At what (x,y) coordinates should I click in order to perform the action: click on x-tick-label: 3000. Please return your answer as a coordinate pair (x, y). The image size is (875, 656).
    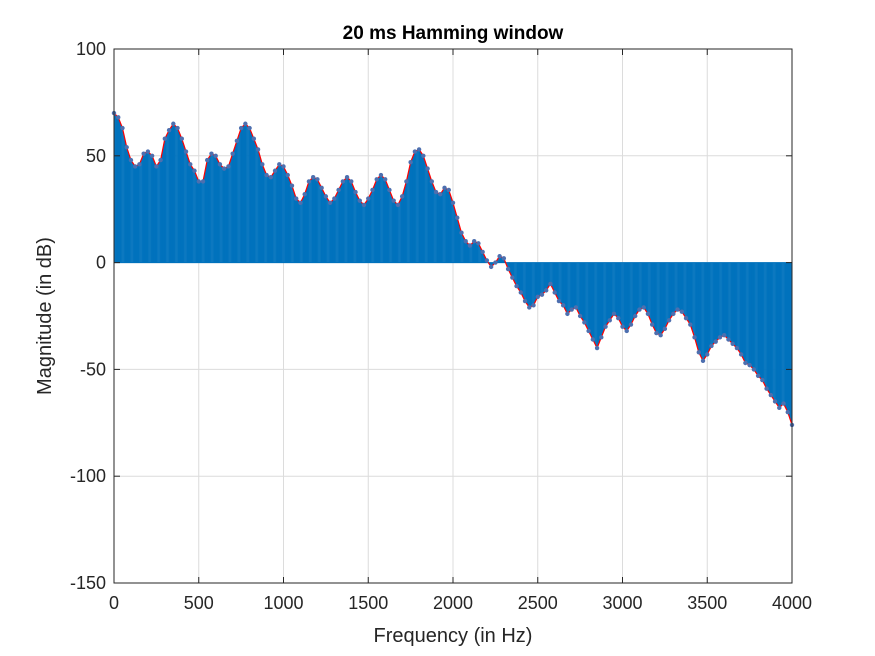
    Looking at the image, I should click on (622, 603).